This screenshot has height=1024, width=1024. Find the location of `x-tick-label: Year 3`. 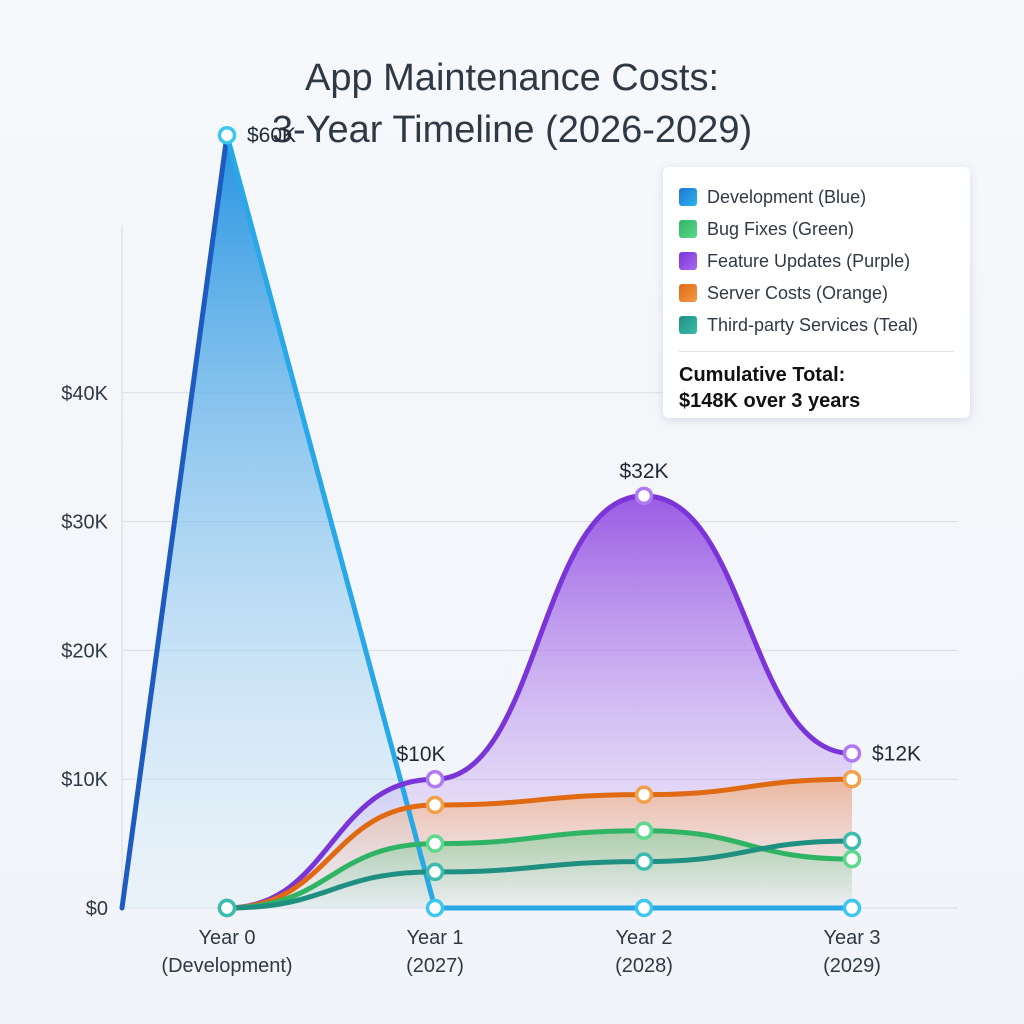

x-tick-label: Year 3 is located at coordinates (851, 938).